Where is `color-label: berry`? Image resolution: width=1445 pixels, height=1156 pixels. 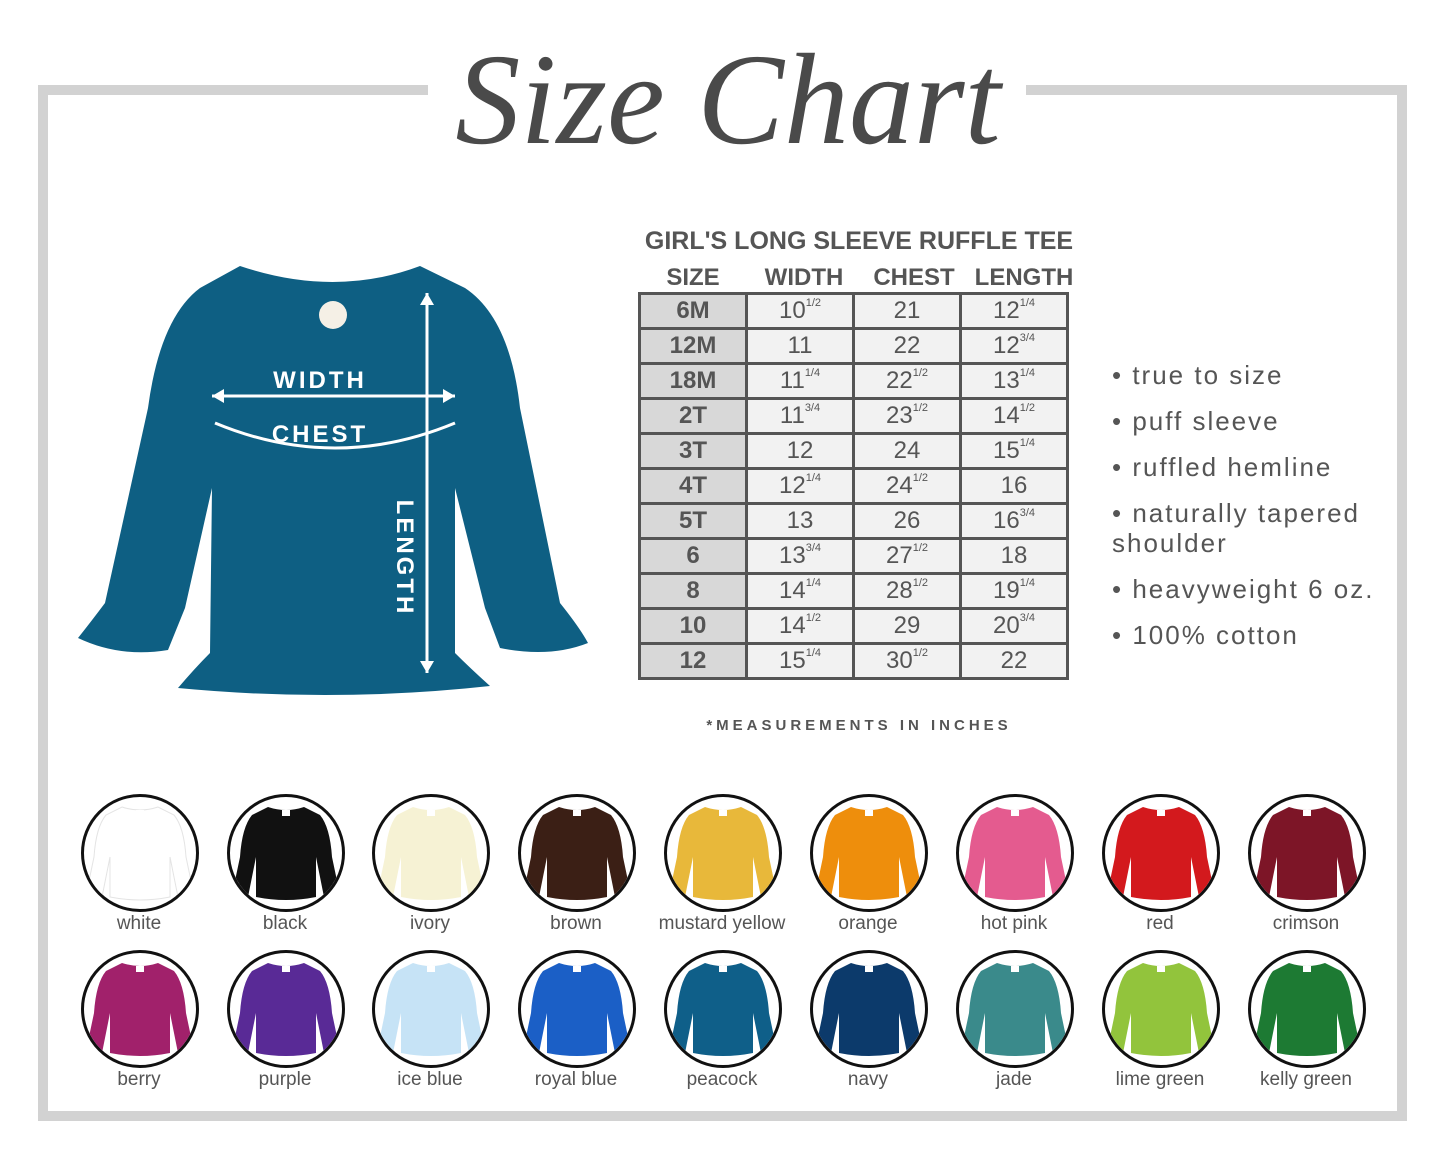 color-label: berry is located at coordinates (139, 1079).